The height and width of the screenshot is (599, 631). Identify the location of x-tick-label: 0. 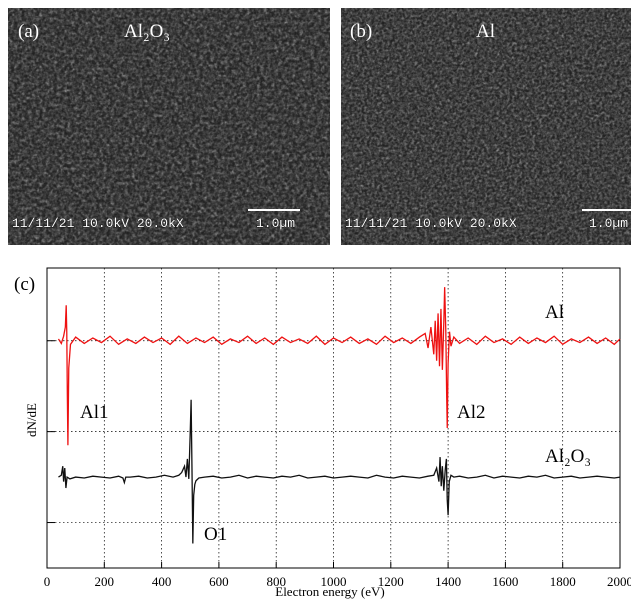
(47, 581).